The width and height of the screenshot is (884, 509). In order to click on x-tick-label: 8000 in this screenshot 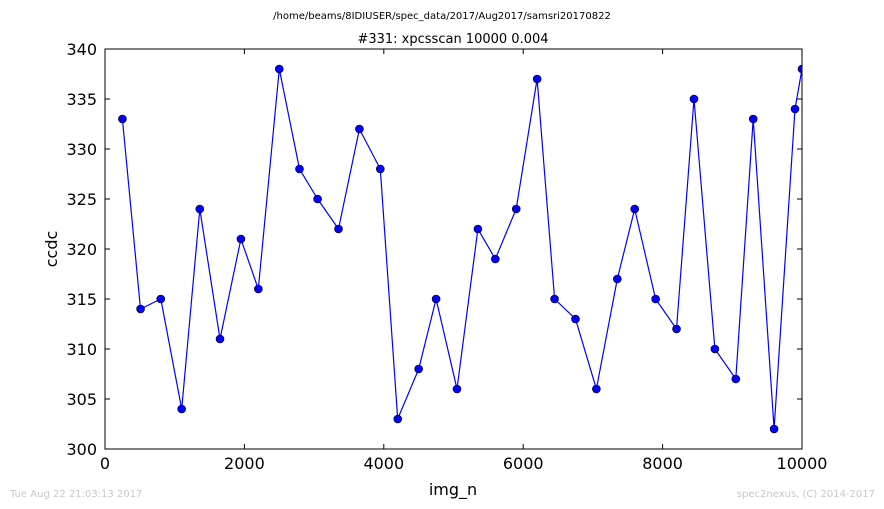, I will do `click(662, 463)`.